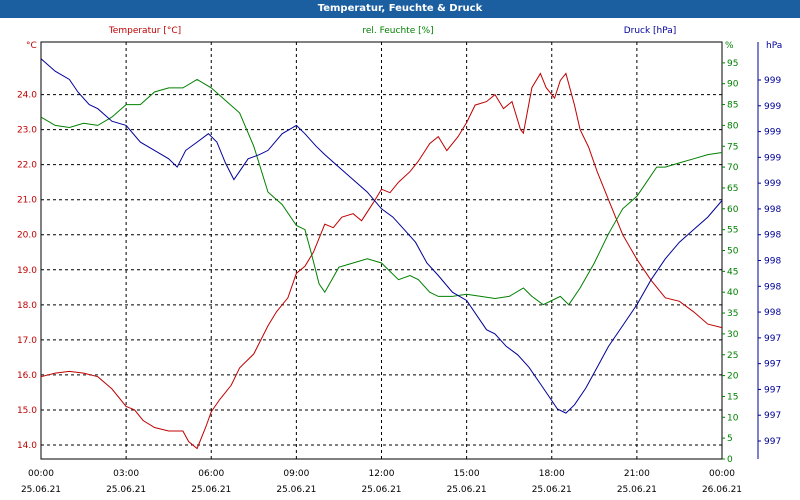 Image resolution: width=800 pixels, height=500 pixels. What do you see at coordinates (732, 231) in the screenshot?
I see `humidity-tick-label: 55` at bounding box center [732, 231].